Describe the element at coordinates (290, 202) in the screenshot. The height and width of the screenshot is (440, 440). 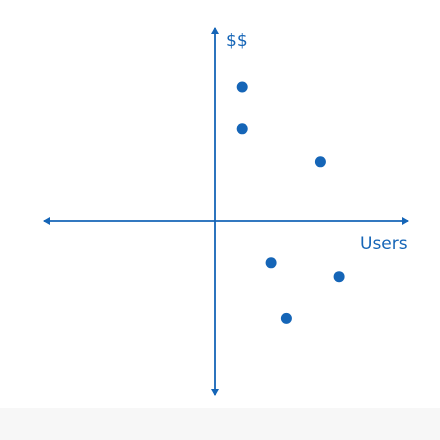
I see `data-points` at that location.